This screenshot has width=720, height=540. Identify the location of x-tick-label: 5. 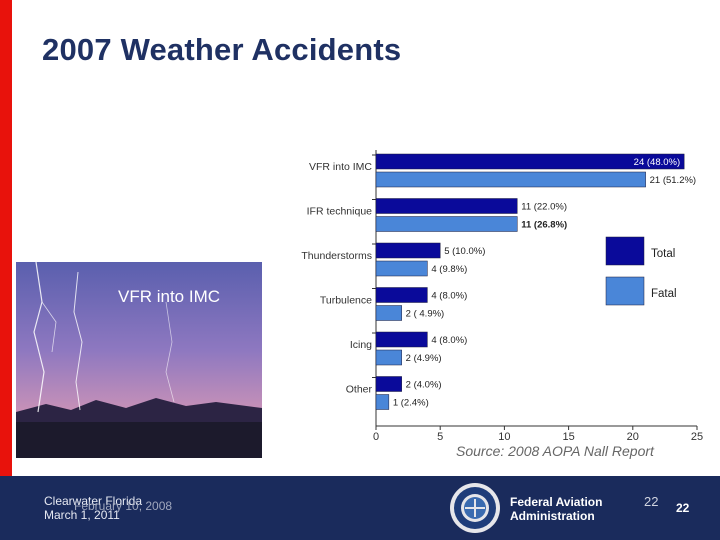
(440, 437).